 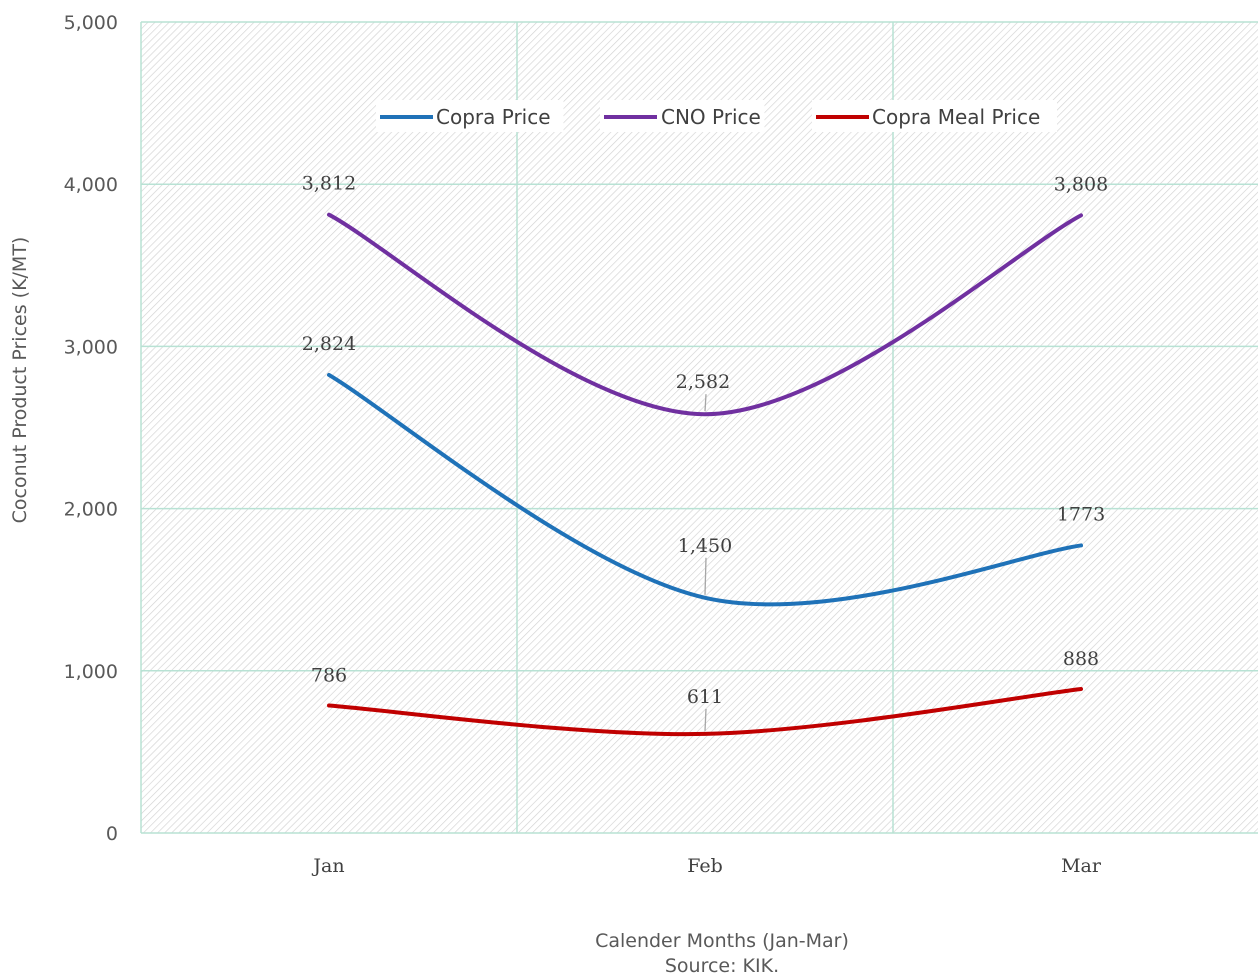 What do you see at coordinates (703, 382) in the screenshot?
I see `data-label-cno-price: 2,582` at bounding box center [703, 382].